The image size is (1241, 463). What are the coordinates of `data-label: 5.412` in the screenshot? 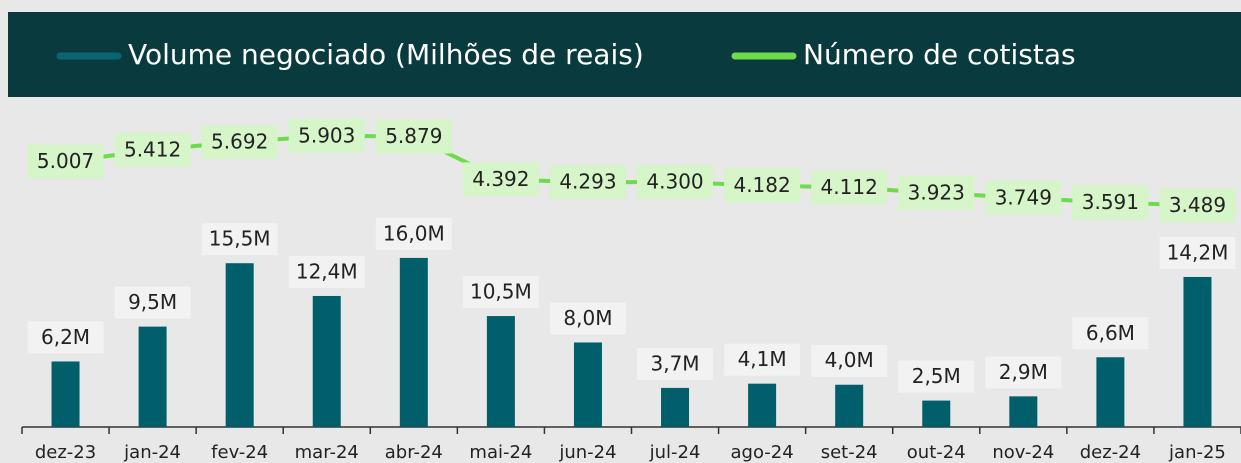 It's located at (152, 149).